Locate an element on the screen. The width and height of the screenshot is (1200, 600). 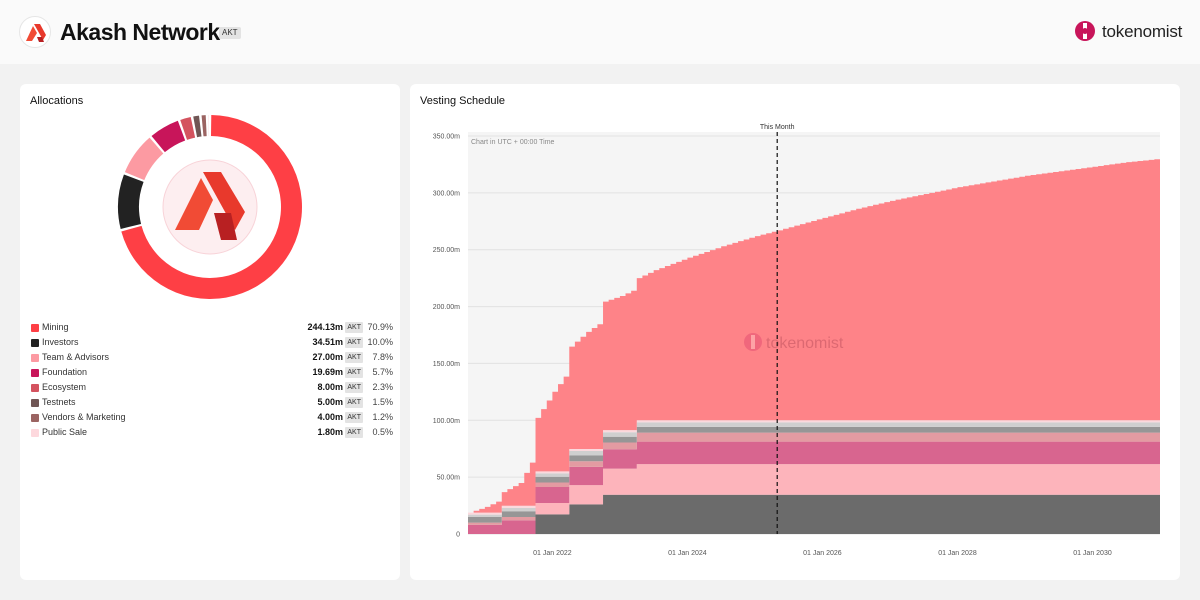
y-tick-label: 100.00m is located at coordinates (446, 421).